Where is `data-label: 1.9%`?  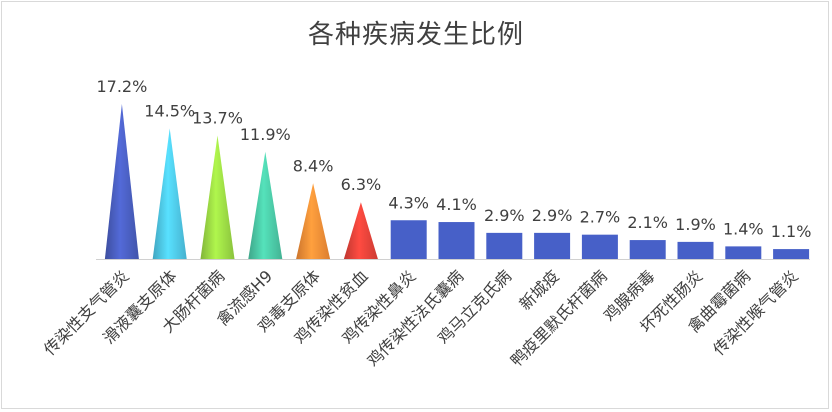
data-label: 1.9% is located at coordinates (695, 224).